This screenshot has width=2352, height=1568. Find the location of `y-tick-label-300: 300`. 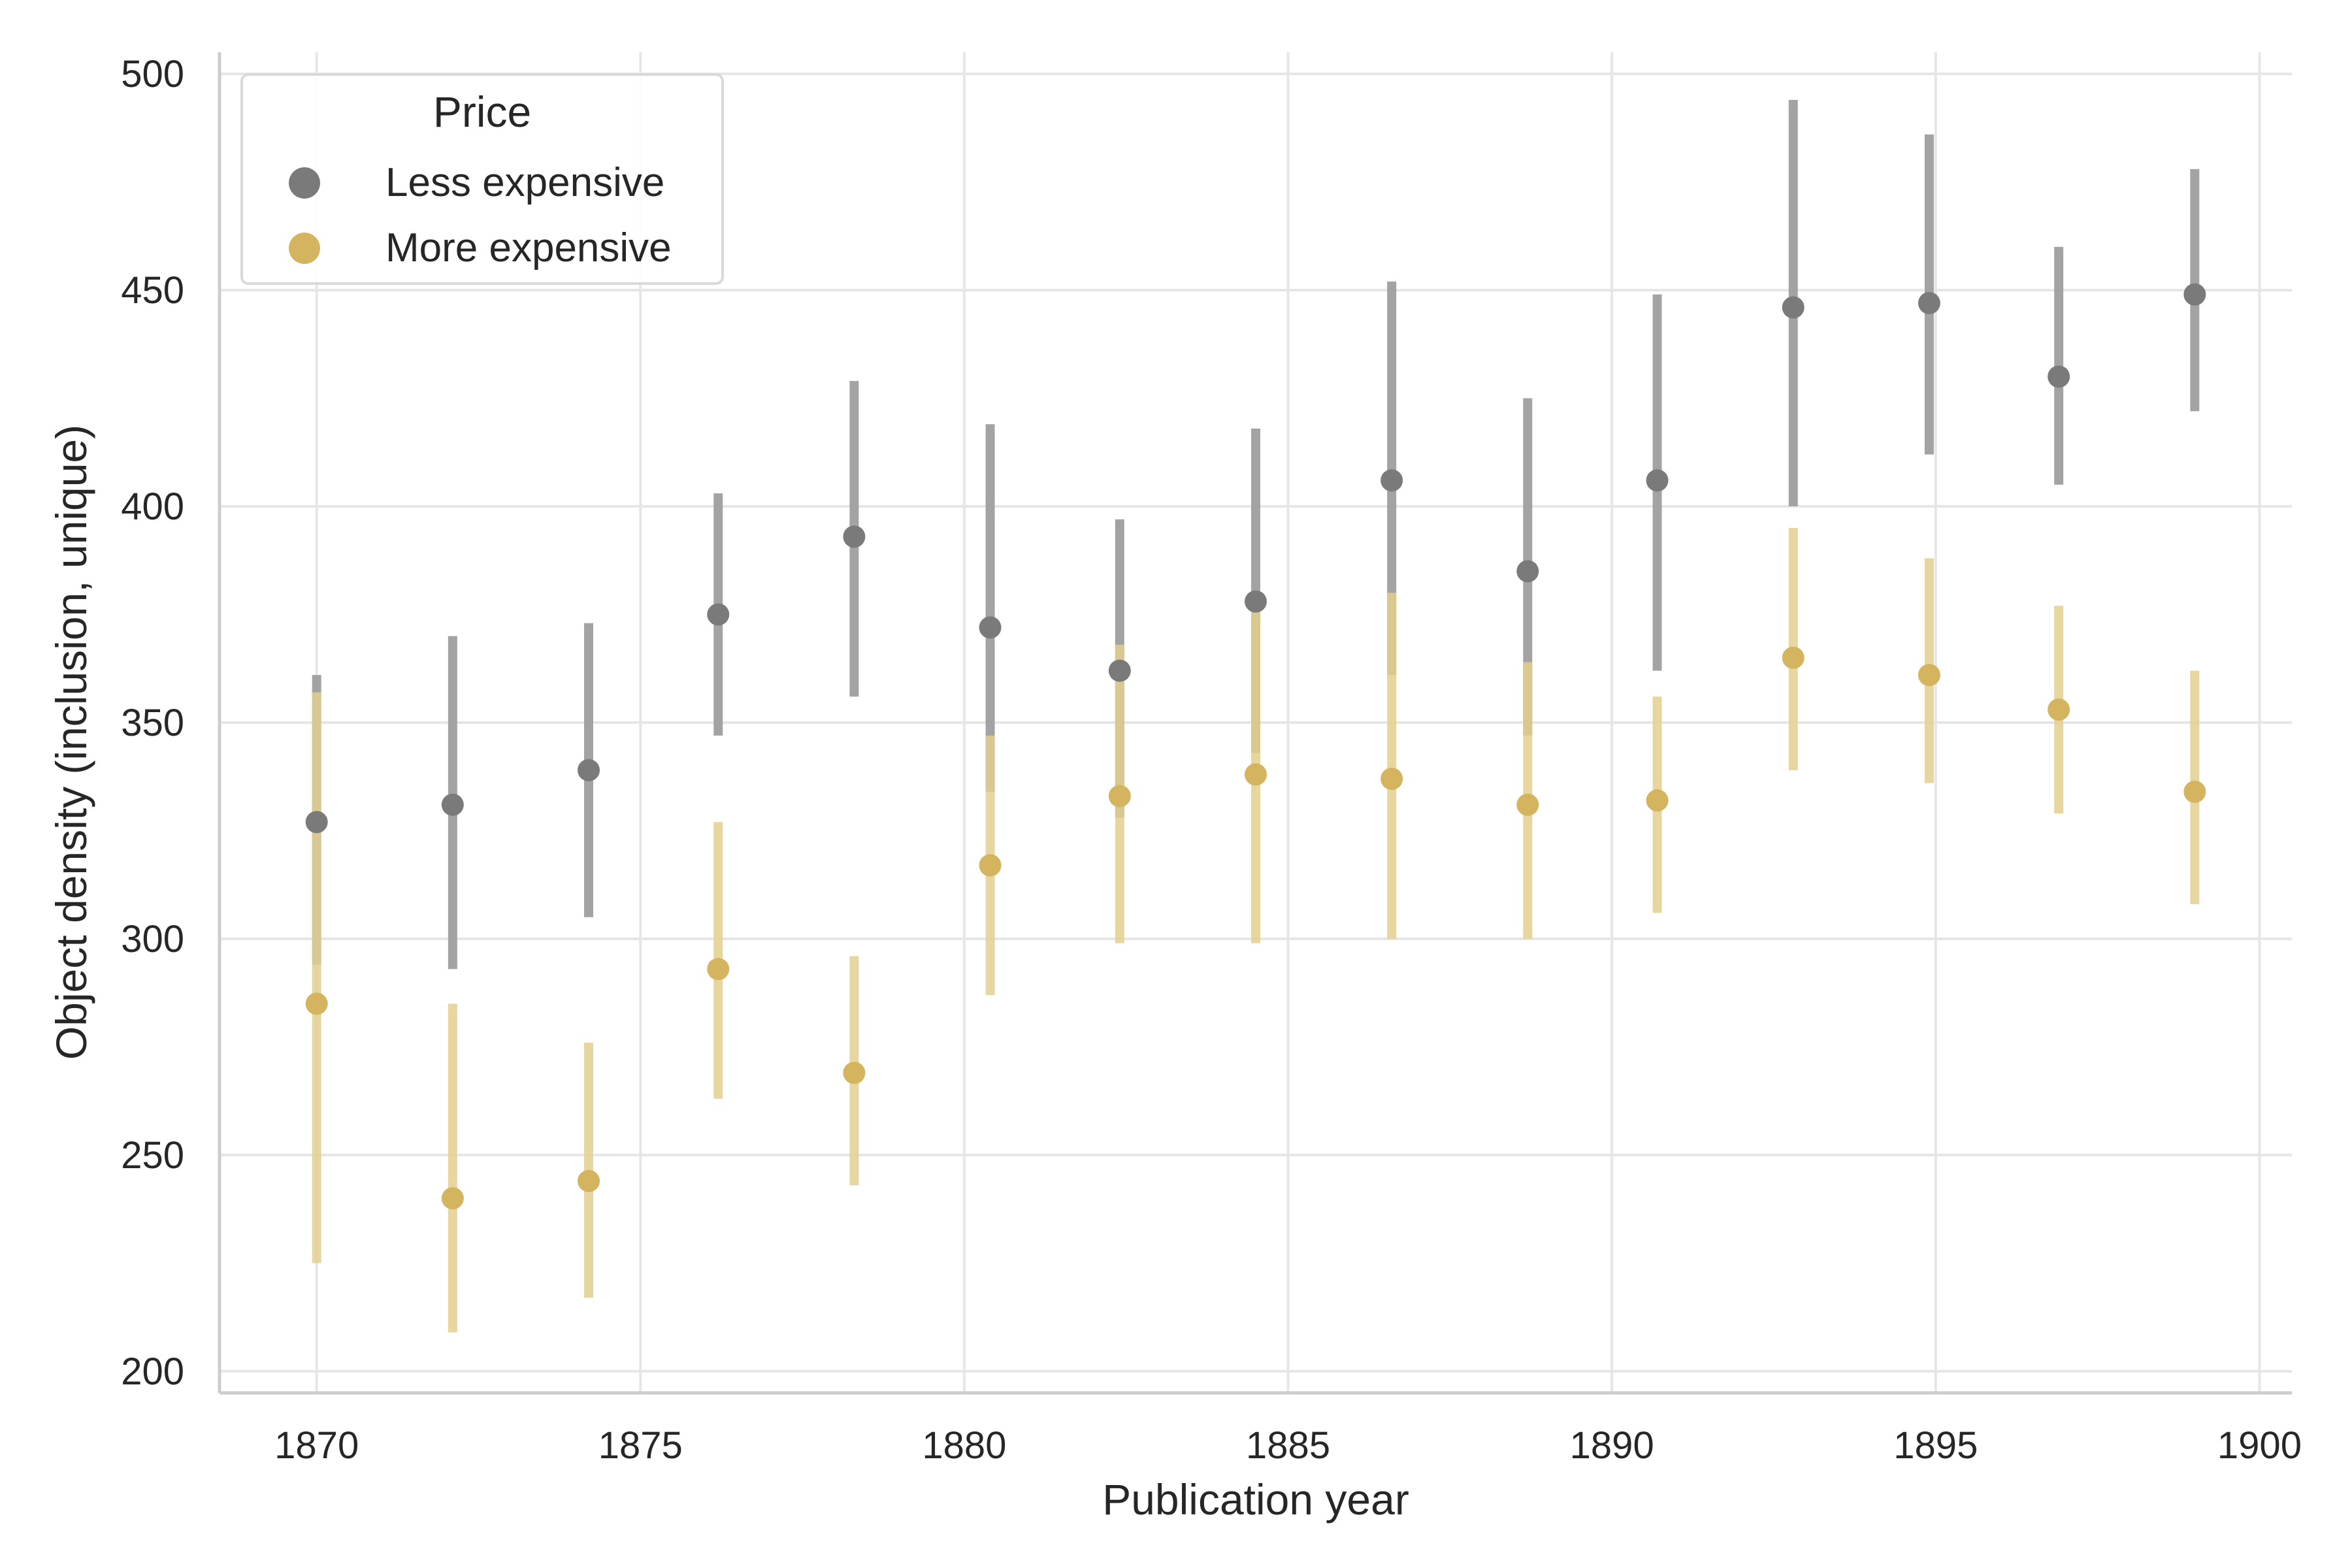

y-tick-label-300: 300 is located at coordinates (152, 939).